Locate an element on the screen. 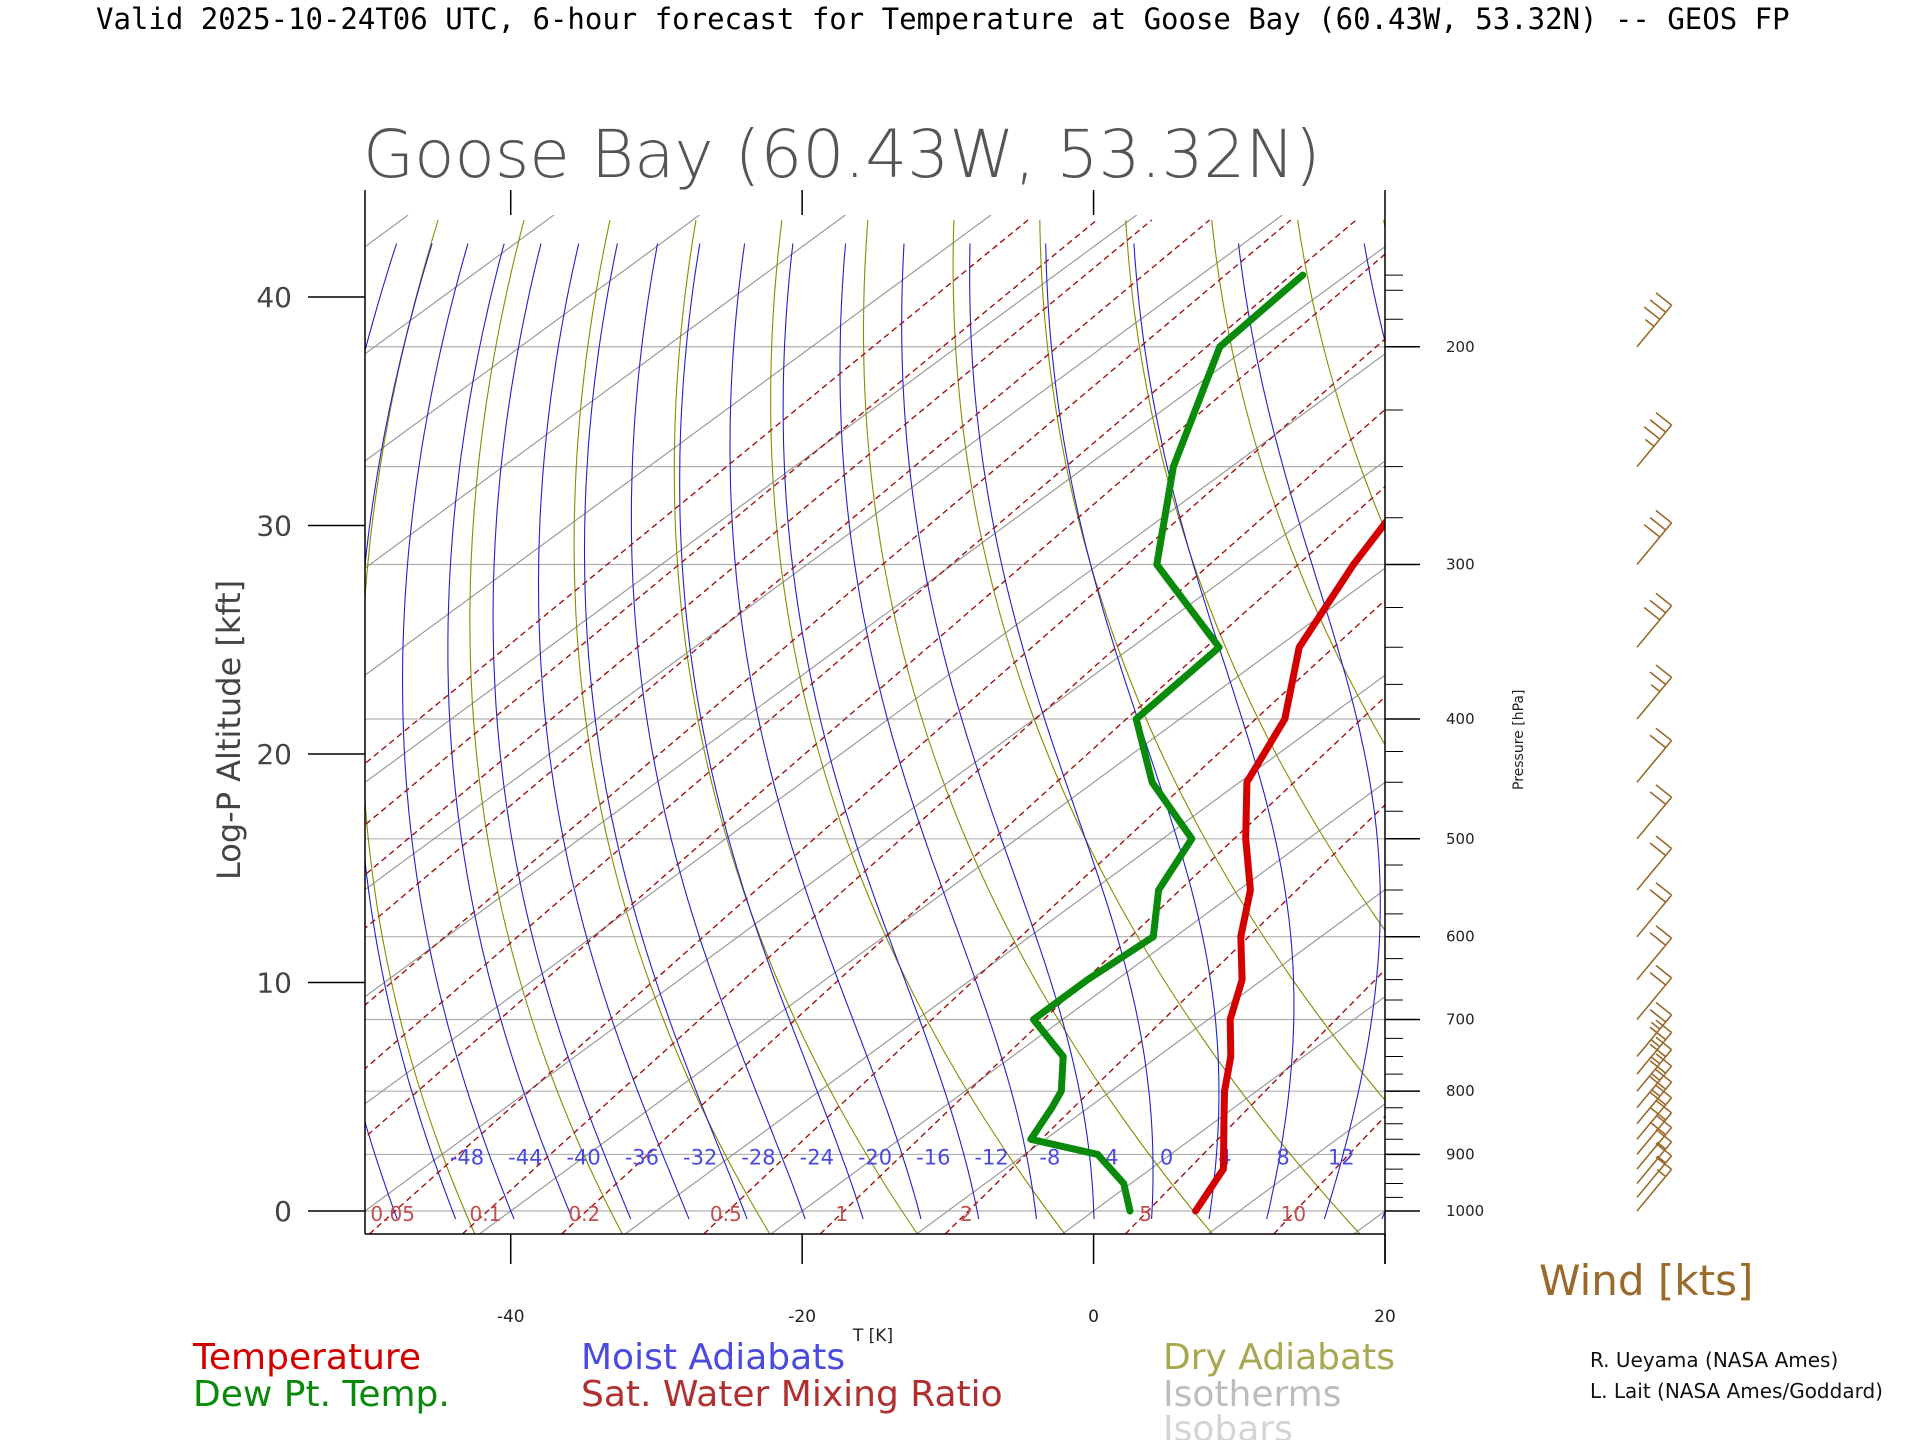  legend-isobars: Isobars is located at coordinates (1228, 1424).